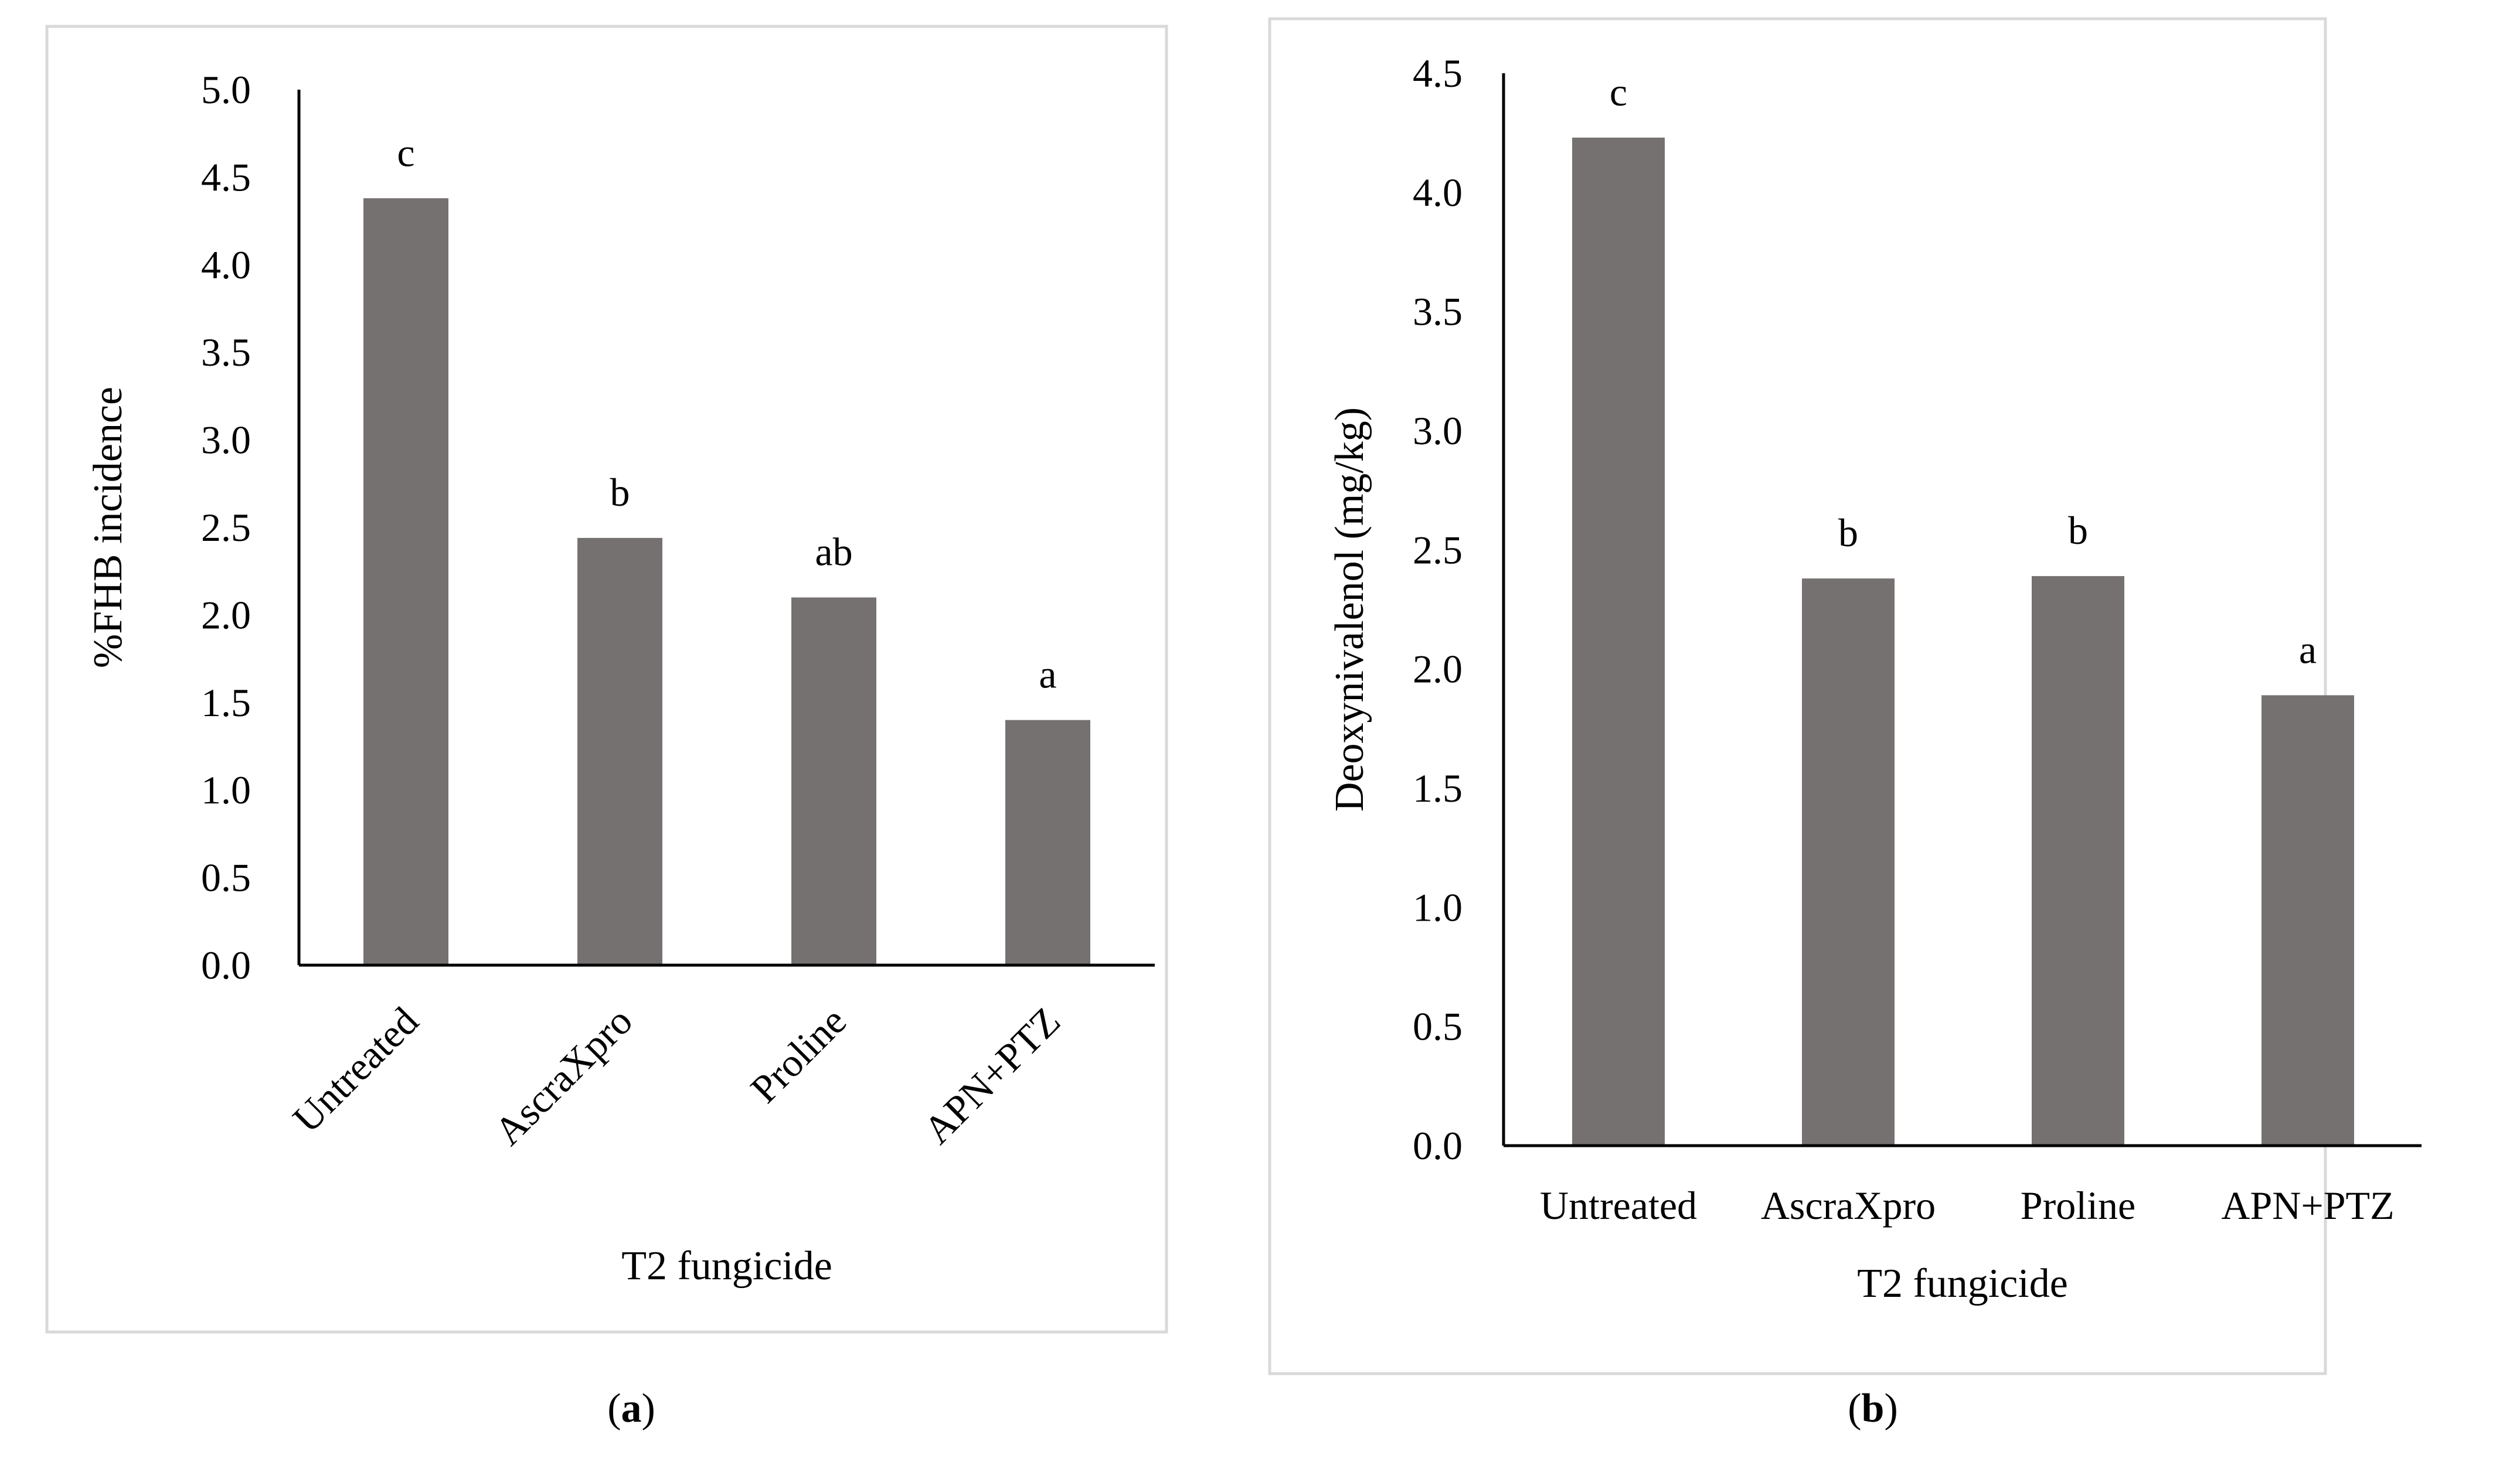 The width and height of the screenshot is (2520, 1458). Describe the element at coordinates (1349, 609) in the screenshot. I see `y-axis-title: Deoxynivalenol (mg/kg)` at that location.